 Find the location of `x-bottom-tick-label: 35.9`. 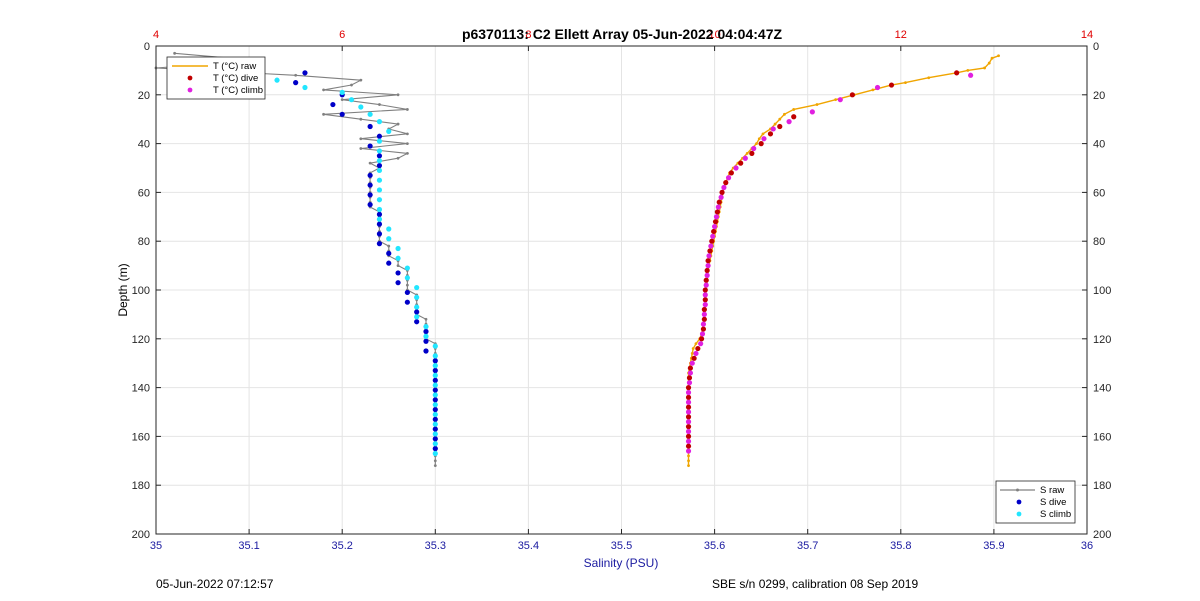

x-bottom-tick-label: 35.9 is located at coordinates (993, 546).